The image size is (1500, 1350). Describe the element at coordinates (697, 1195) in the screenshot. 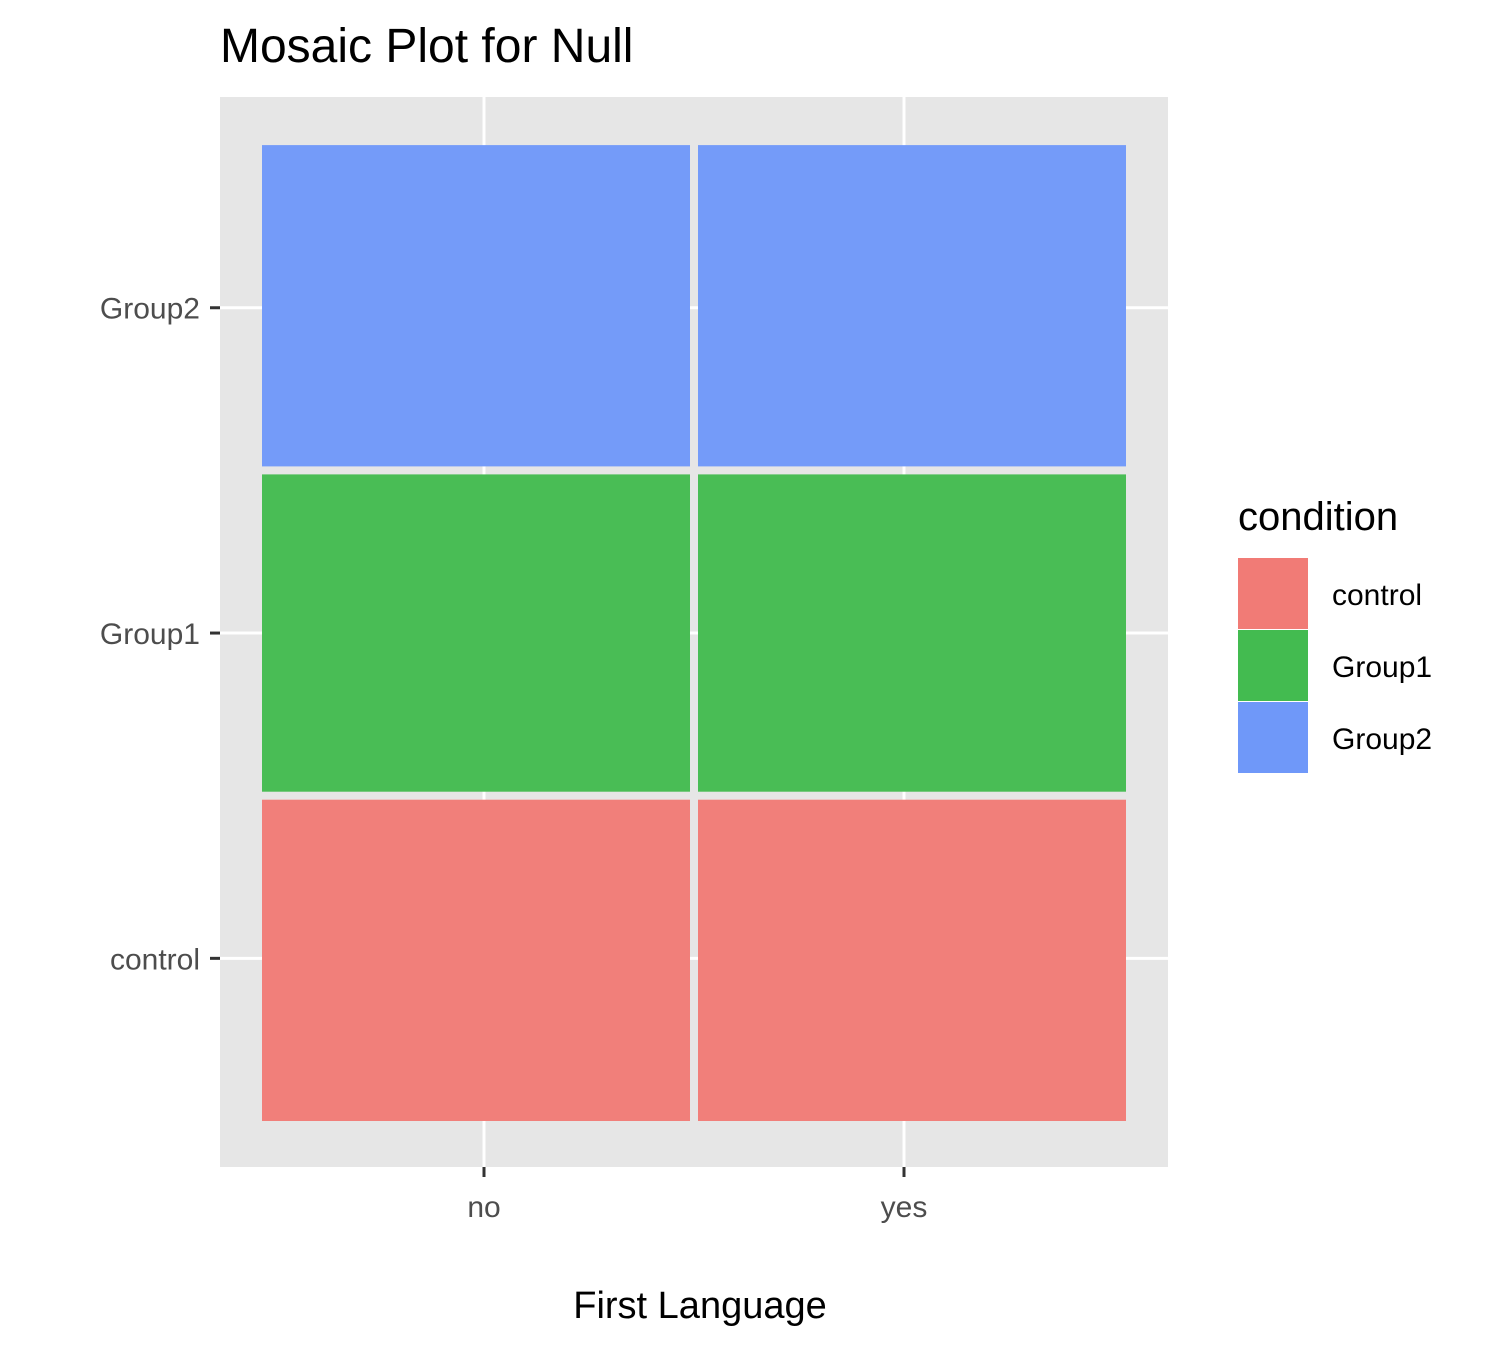

I see `x-axis: no yes` at that location.